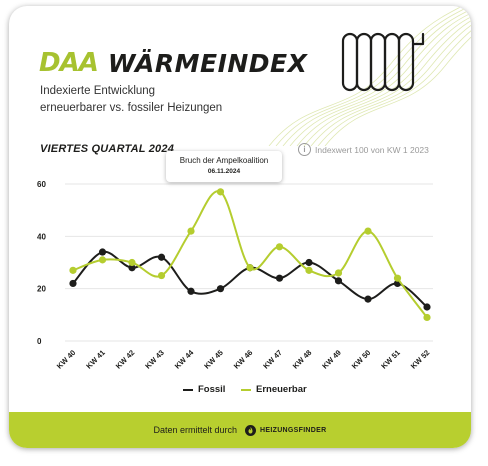  I want to click on y-tick-label: 60, so click(41, 184).